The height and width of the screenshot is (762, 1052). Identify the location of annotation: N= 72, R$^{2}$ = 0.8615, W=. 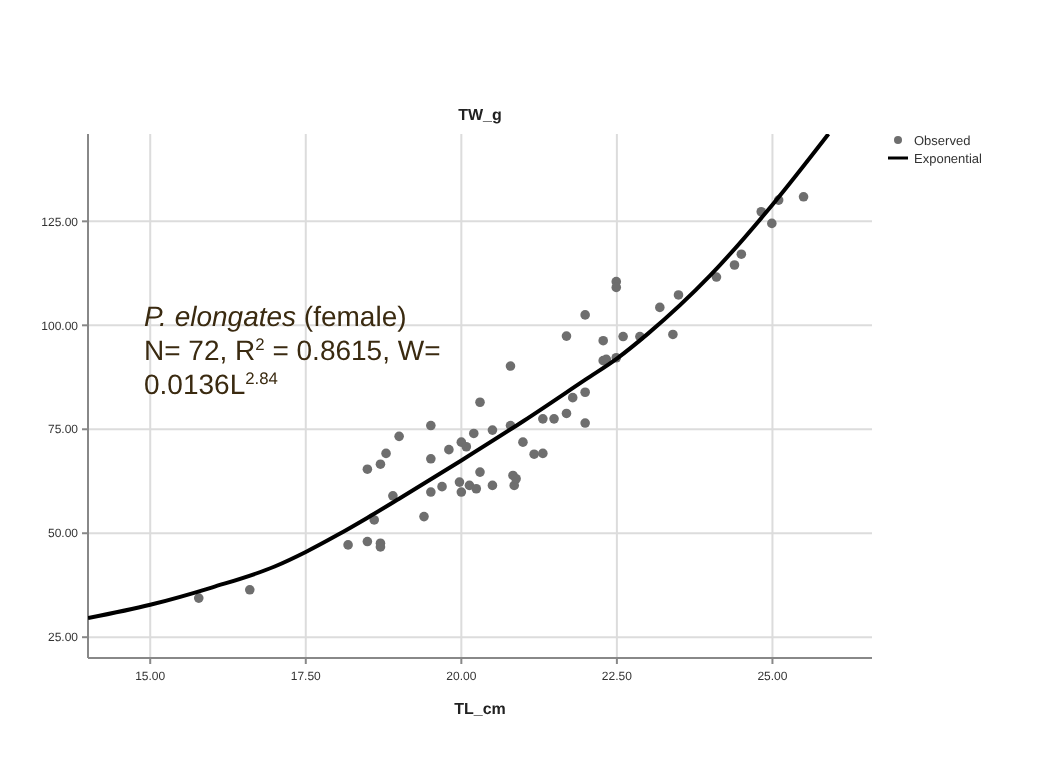
(292, 350).